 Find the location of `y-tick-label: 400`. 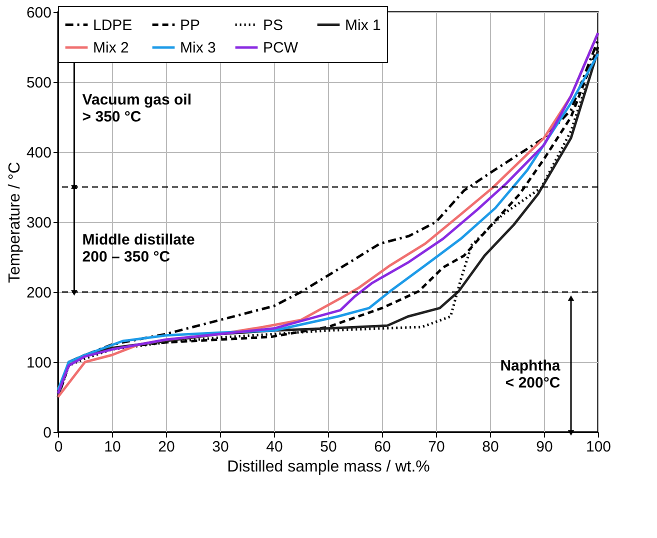

y-tick-label: 400 is located at coordinates (39, 153).